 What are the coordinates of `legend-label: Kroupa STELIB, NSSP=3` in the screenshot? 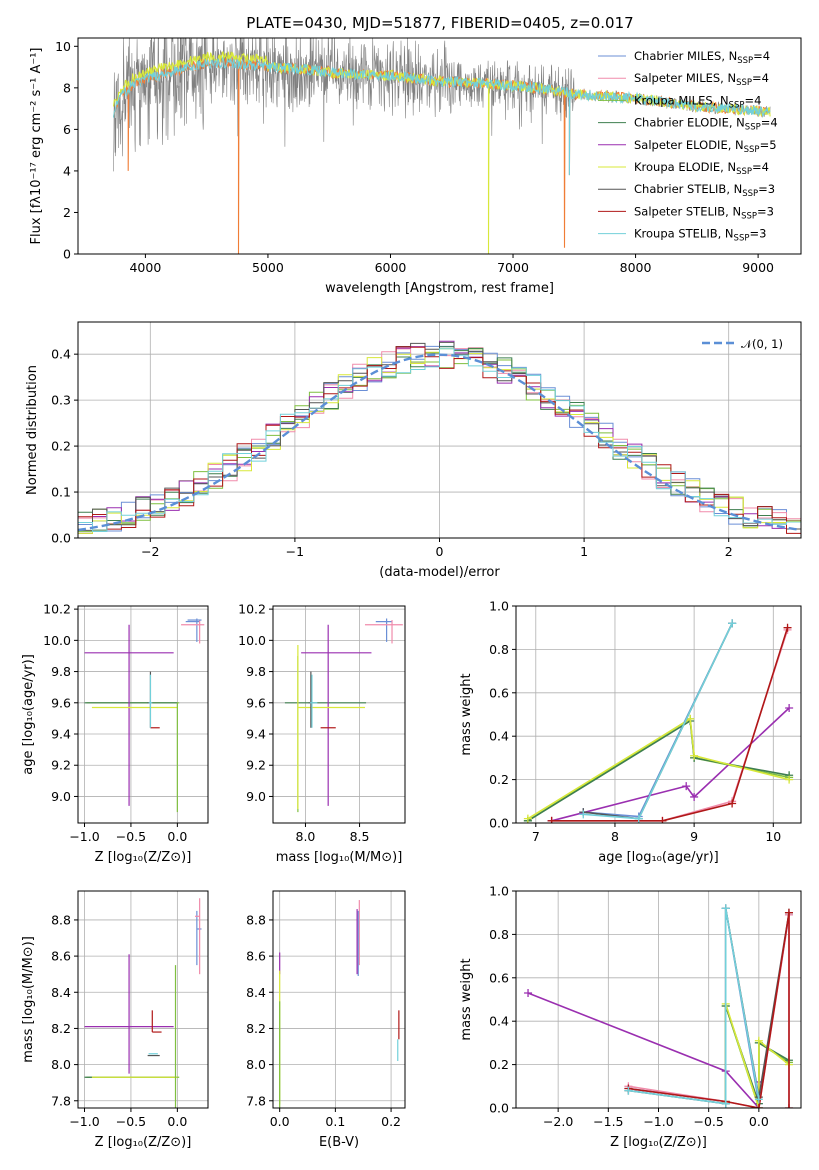 It's located at (700, 235).